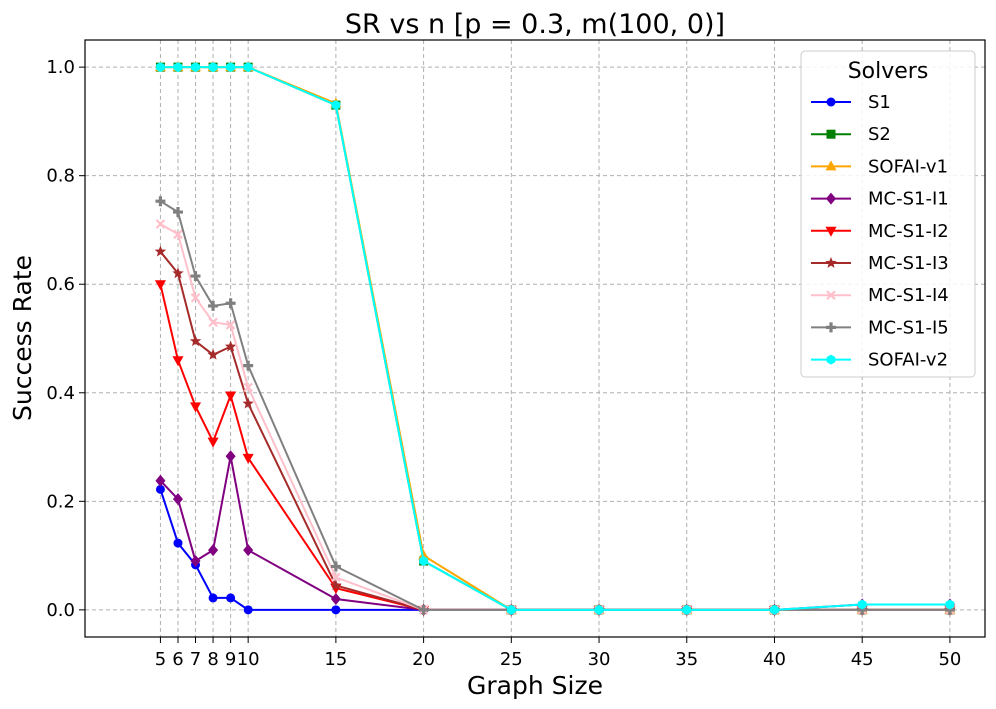  What do you see at coordinates (248, 659) in the screenshot?
I see `x-tick-label: 10` at bounding box center [248, 659].